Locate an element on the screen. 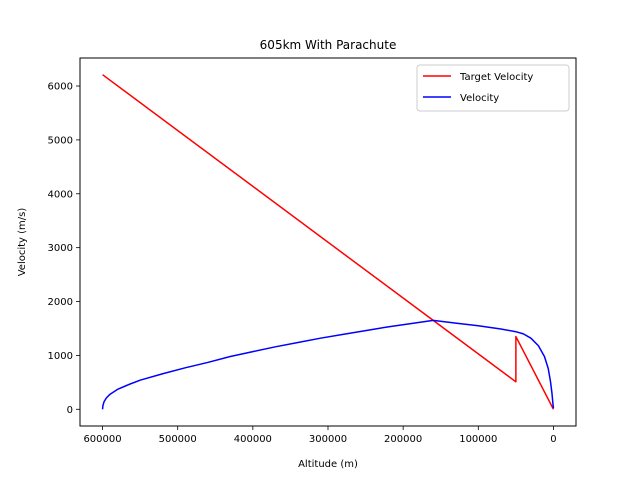 This screenshot has width=640, height=480. x-axis-label: Altitude (m) is located at coordinates (328, 464).